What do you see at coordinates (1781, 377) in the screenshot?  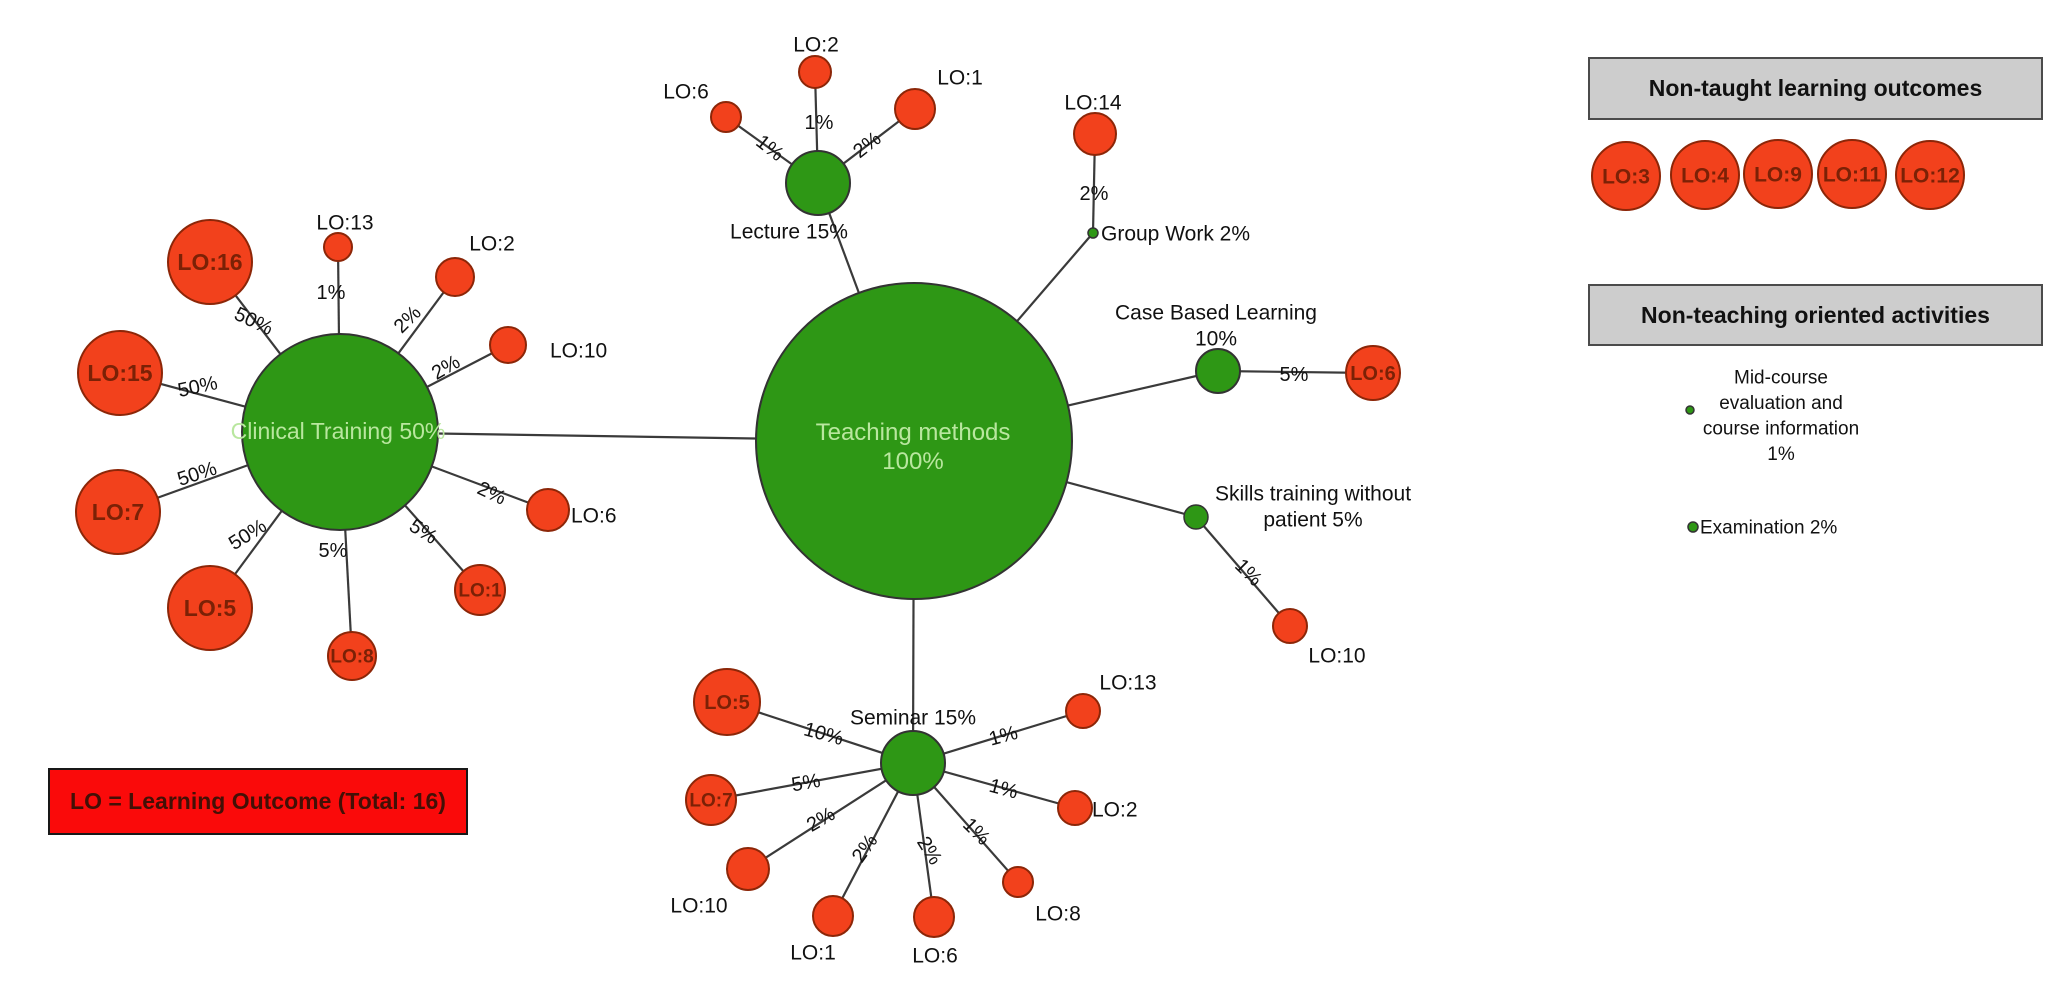 I see `label-midcourse: Mid-course` at bounding box center [1781, 377].